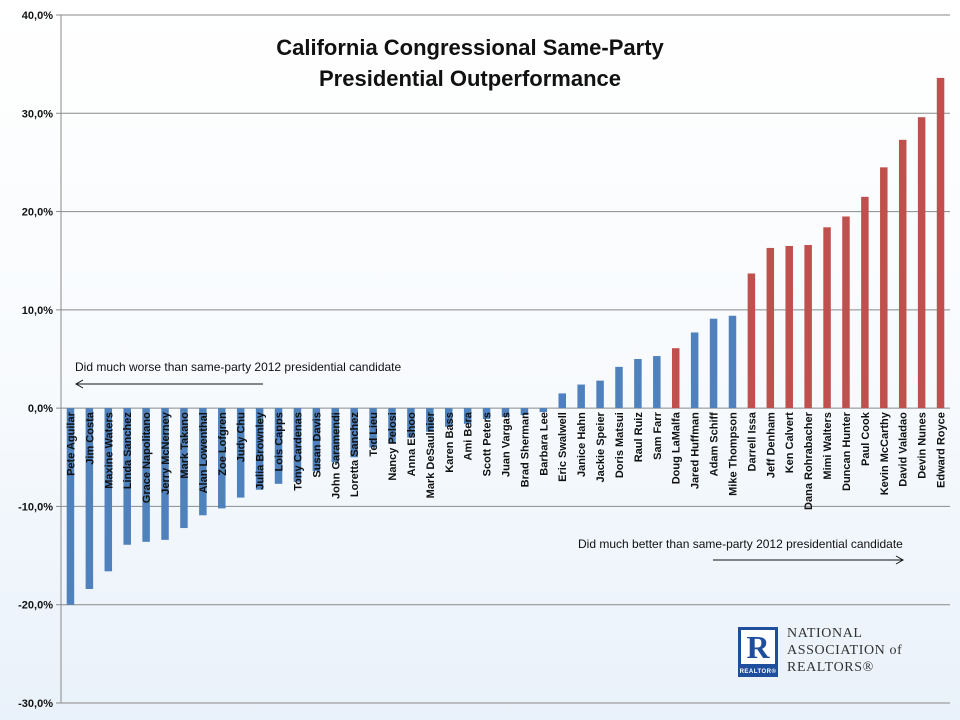 The height and width of the screenshot is (720, 960). I want to click on y-tick-label: -10,0%, so click(35, 507).